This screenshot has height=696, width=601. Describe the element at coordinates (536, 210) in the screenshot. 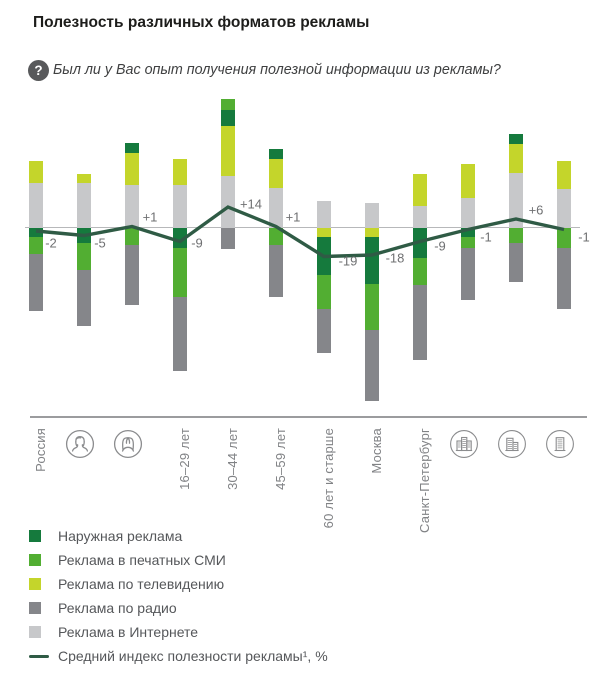

I see `line-value-label: +6` at that location.